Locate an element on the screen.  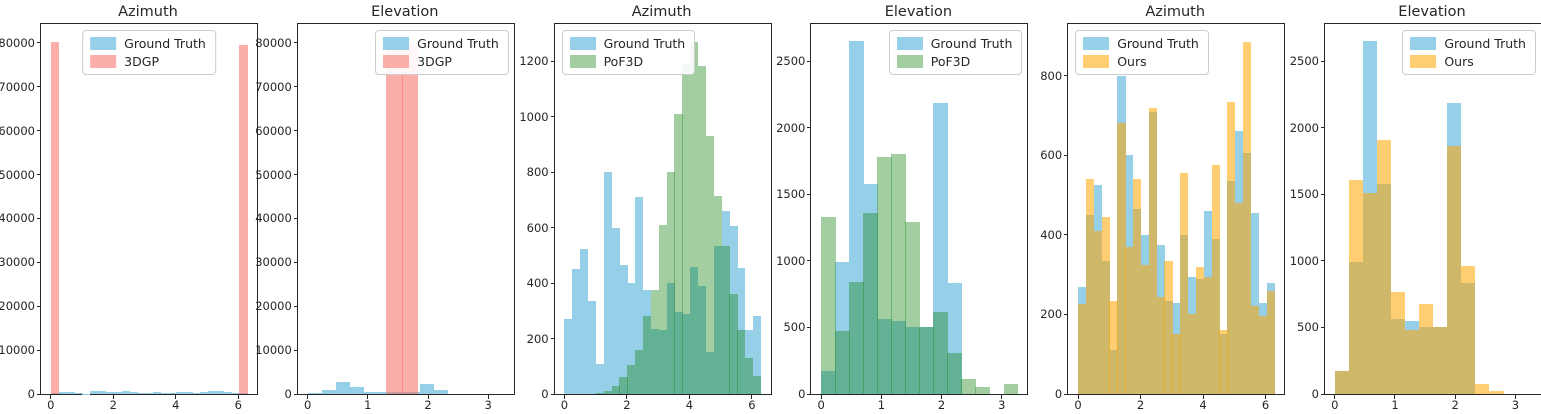
y-tick-label: 1500 is located at coordinates (1304, 194).